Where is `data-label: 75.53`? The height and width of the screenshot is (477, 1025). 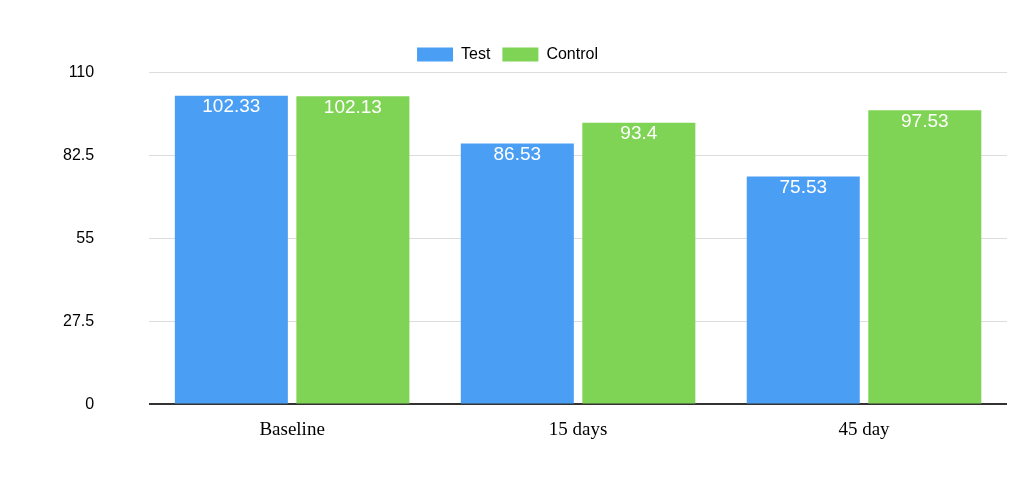 data-label: 75.53 is located at coordinates (803, 187).